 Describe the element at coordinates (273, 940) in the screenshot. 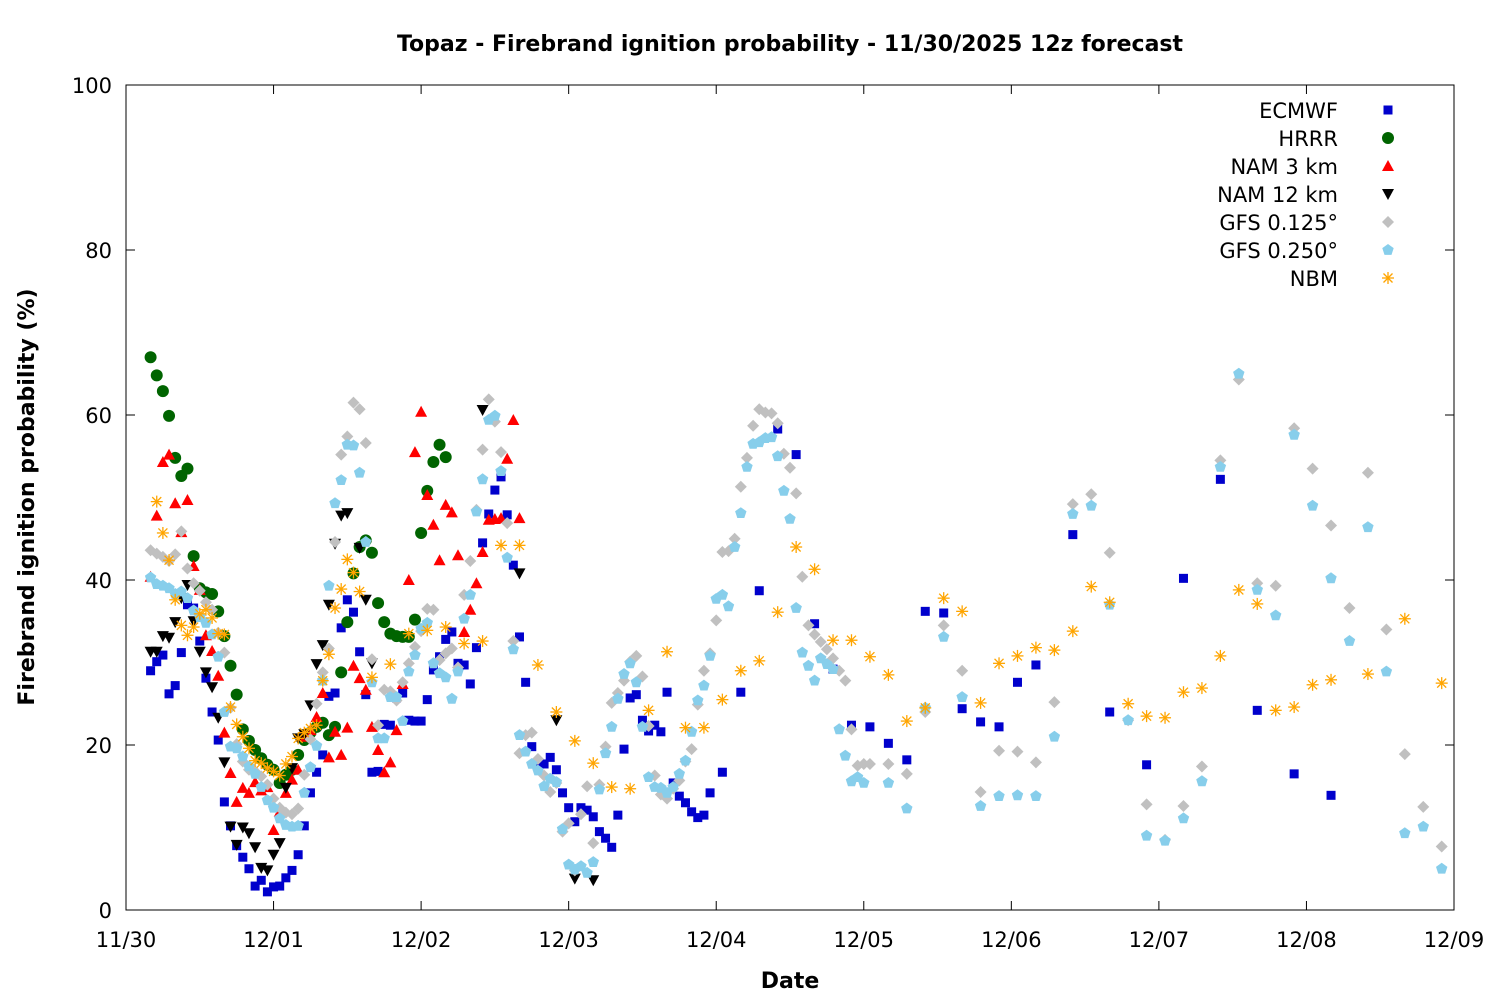

I see `x-tick-label: 12/01` at that location.